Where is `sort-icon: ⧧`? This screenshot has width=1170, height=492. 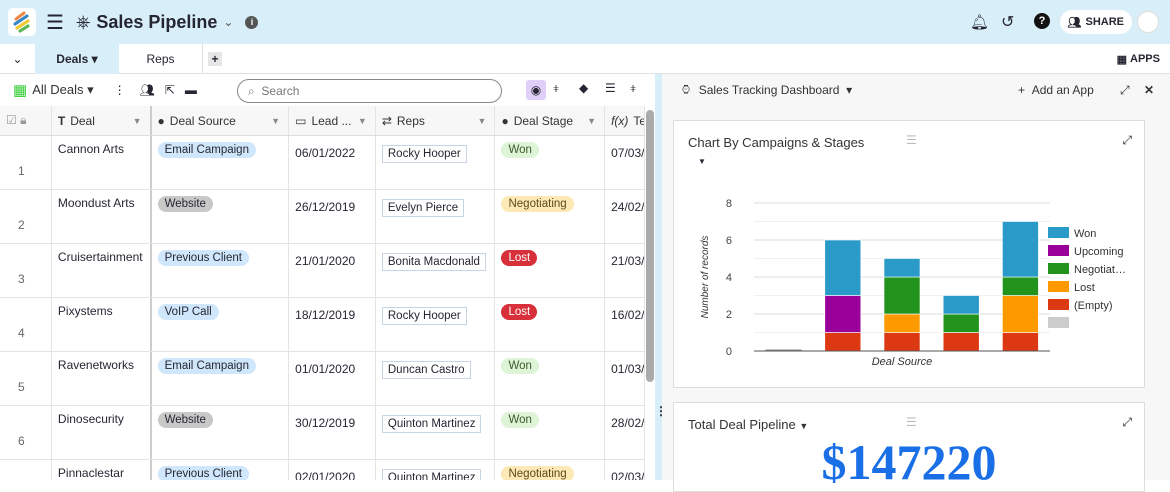 sort-icon: ⧧ is located at coordinates (633, 88).